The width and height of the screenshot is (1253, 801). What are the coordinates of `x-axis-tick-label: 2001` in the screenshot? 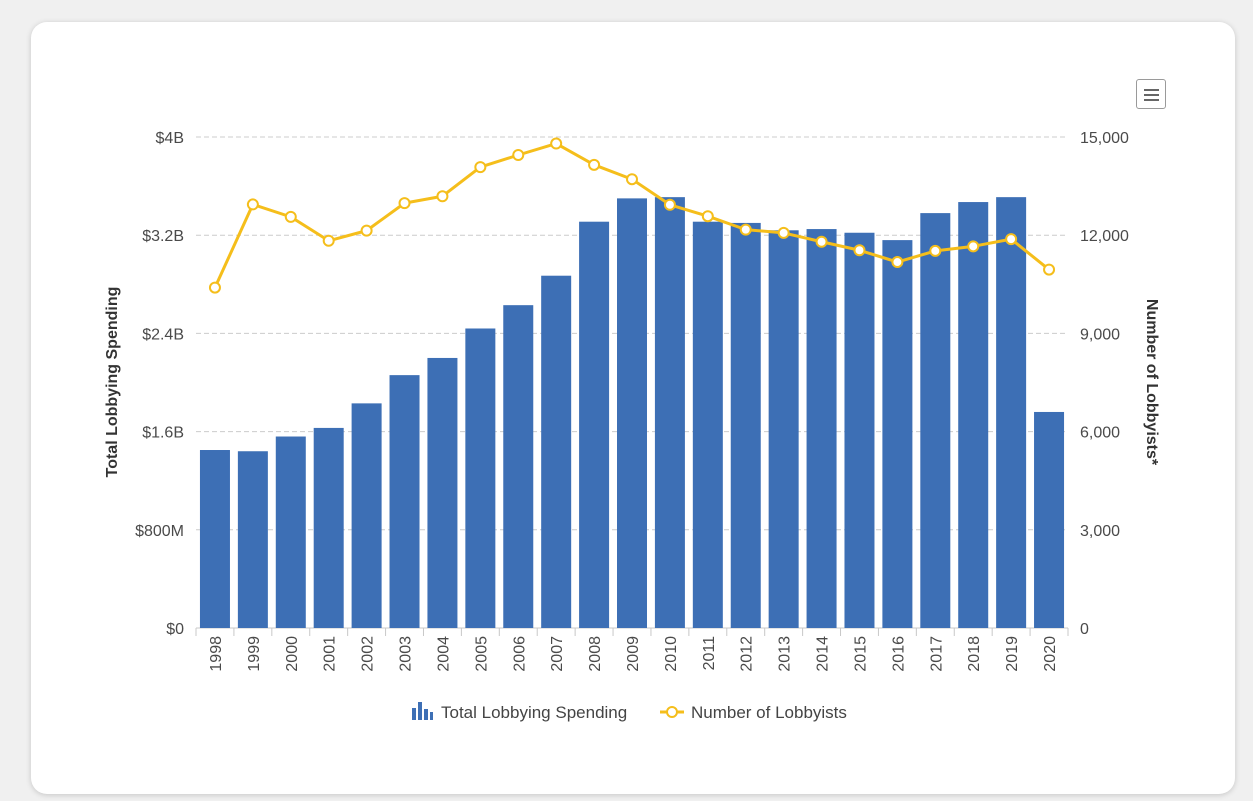 It's located at (330, 654).